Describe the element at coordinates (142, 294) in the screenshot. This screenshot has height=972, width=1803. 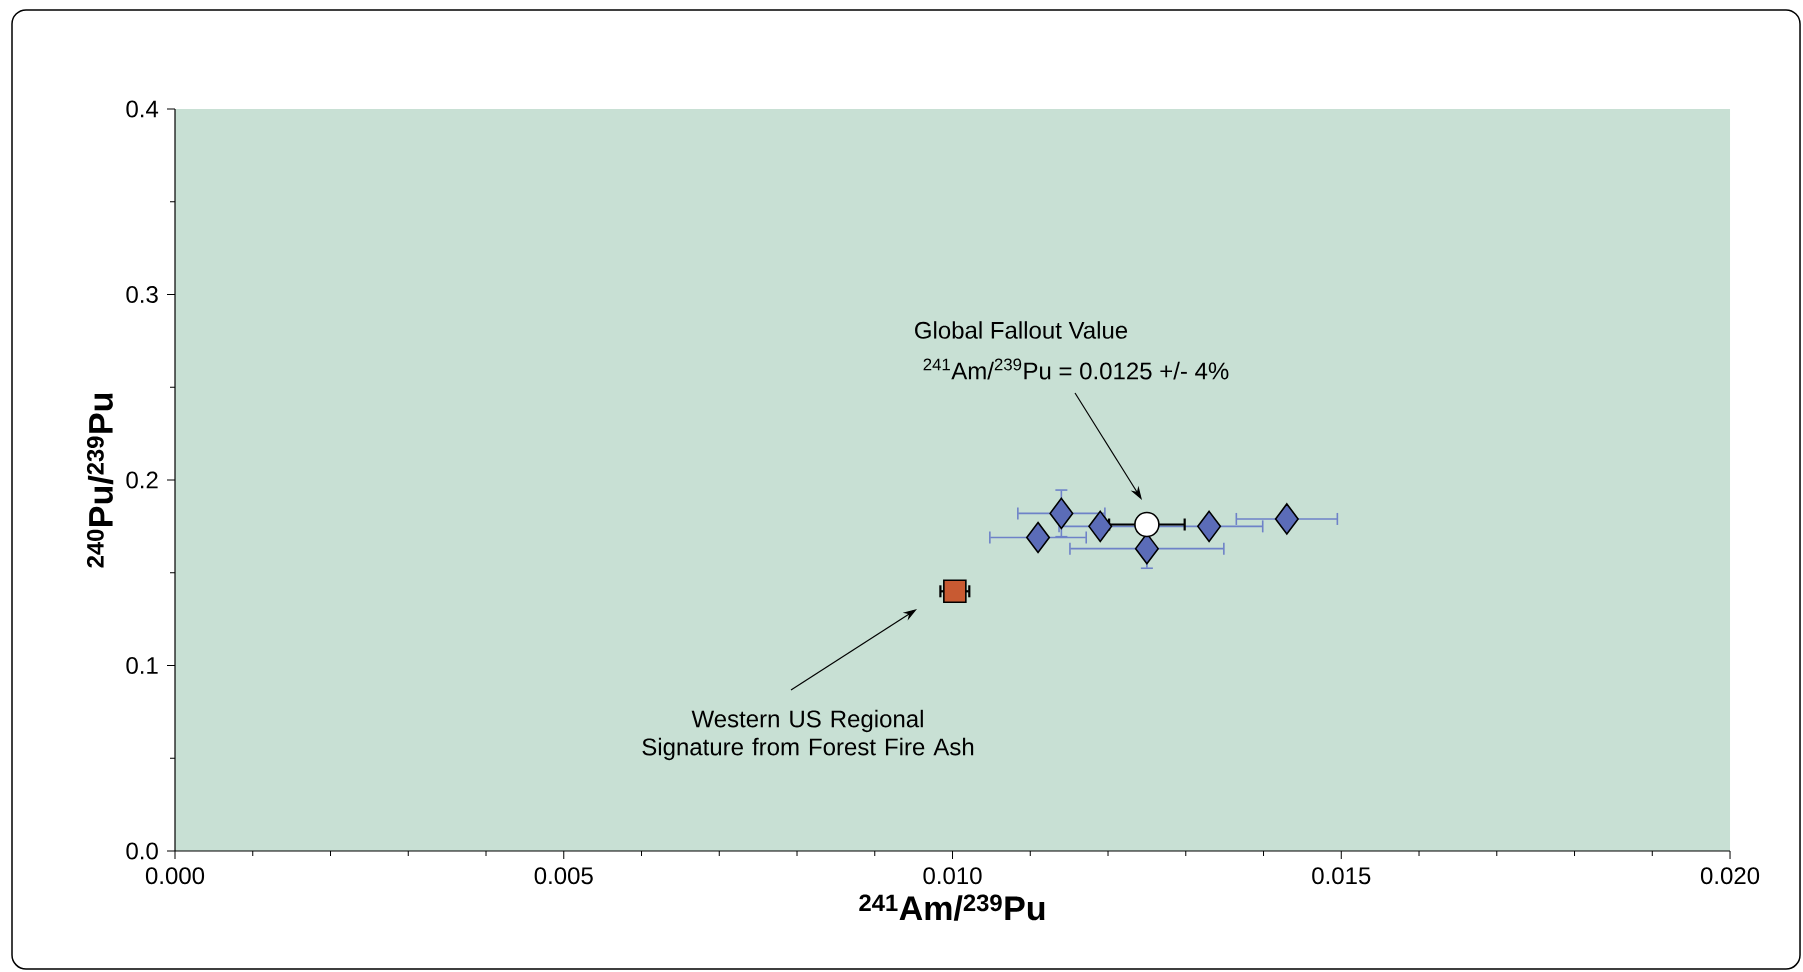
I see `y-tick-label: 0.3` at that location.